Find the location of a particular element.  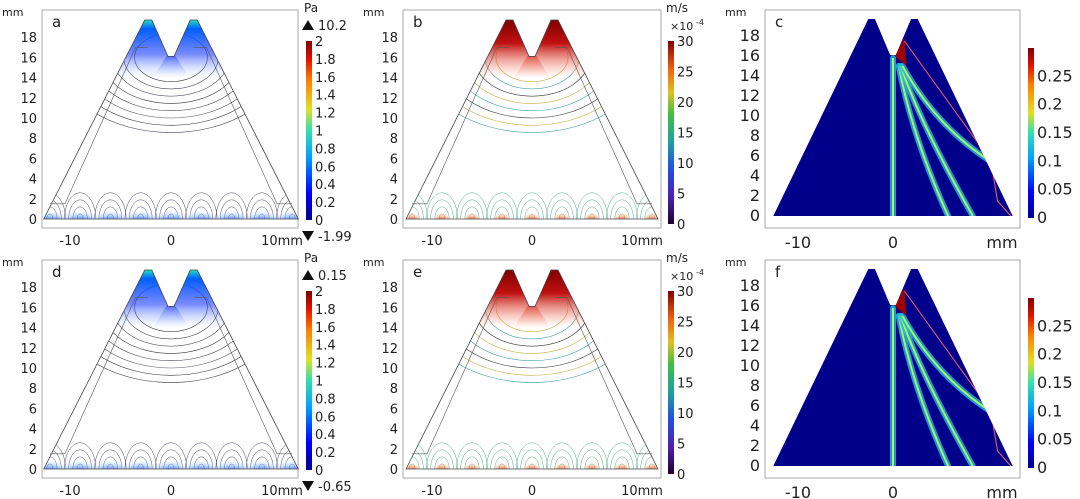

colorbar-exponent: -4 is located at coordinates (700, 272).